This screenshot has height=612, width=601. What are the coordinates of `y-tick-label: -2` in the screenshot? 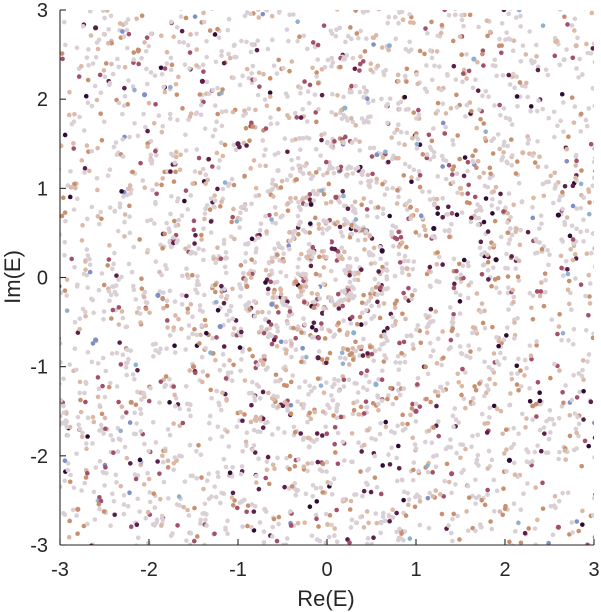 It's located at (39, 457).